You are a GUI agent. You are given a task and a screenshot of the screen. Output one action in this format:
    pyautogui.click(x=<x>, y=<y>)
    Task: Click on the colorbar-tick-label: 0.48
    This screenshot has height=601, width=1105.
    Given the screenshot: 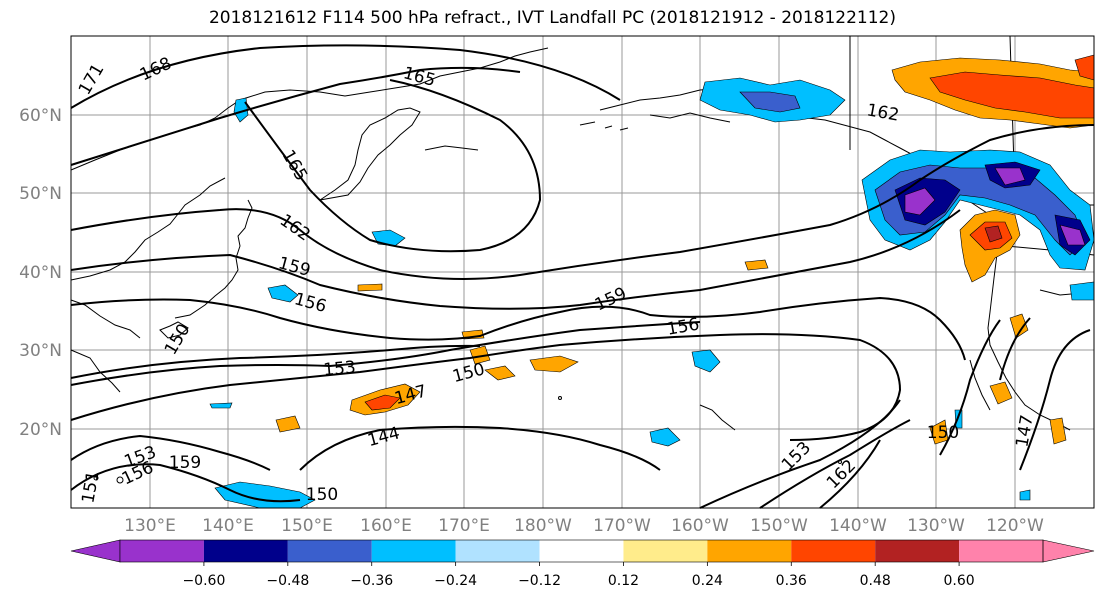 What is the action you would take?
    pyautogui.click(x=875, y=581)
    